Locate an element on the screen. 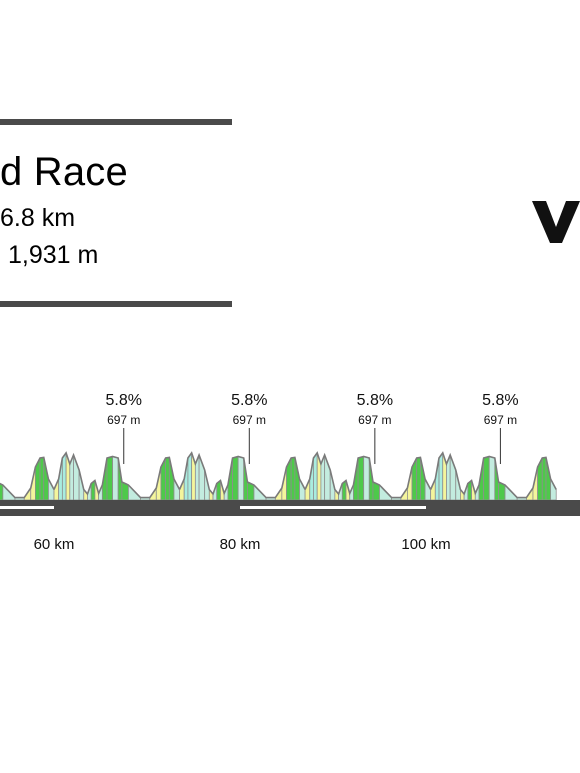 This screenshot has width=580, height=773. x-axis-ticks: 60 km 80 km 100 km is located at coordinates (242, 544).